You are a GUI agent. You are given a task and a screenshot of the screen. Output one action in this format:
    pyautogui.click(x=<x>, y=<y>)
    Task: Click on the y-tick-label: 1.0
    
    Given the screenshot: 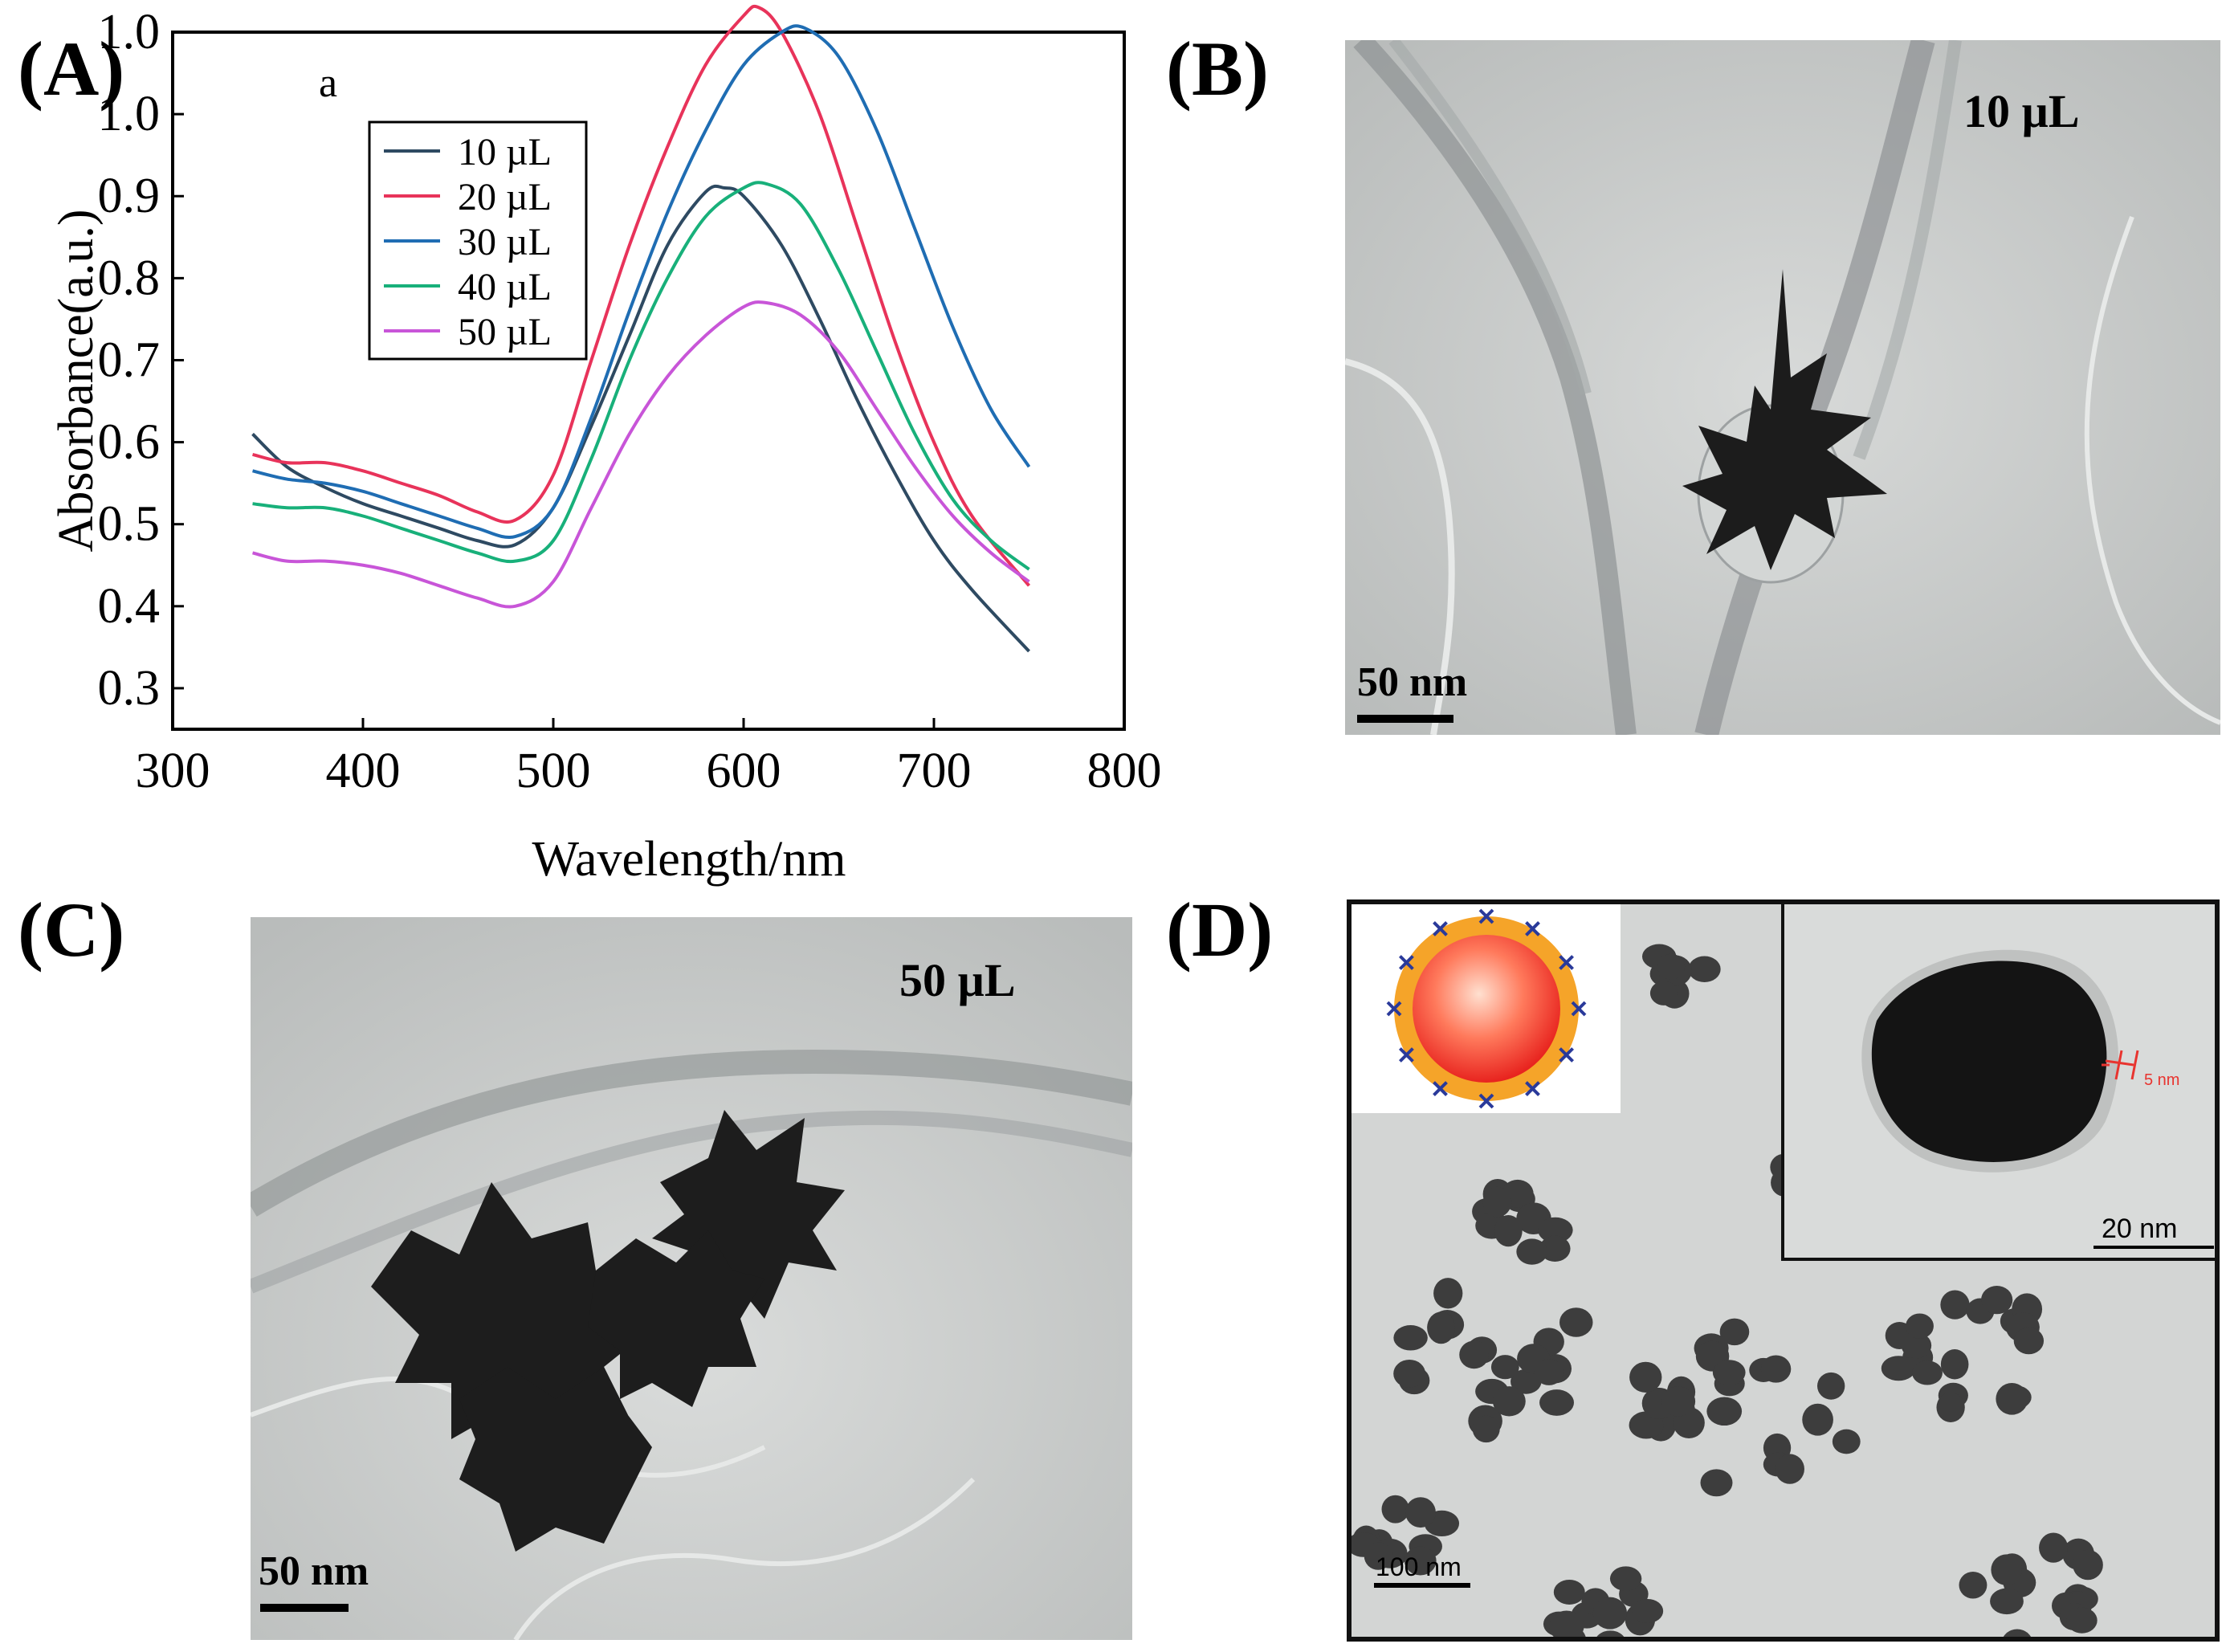 What is the action you would take?
    pyautogui.click(x=129, y=32)
    